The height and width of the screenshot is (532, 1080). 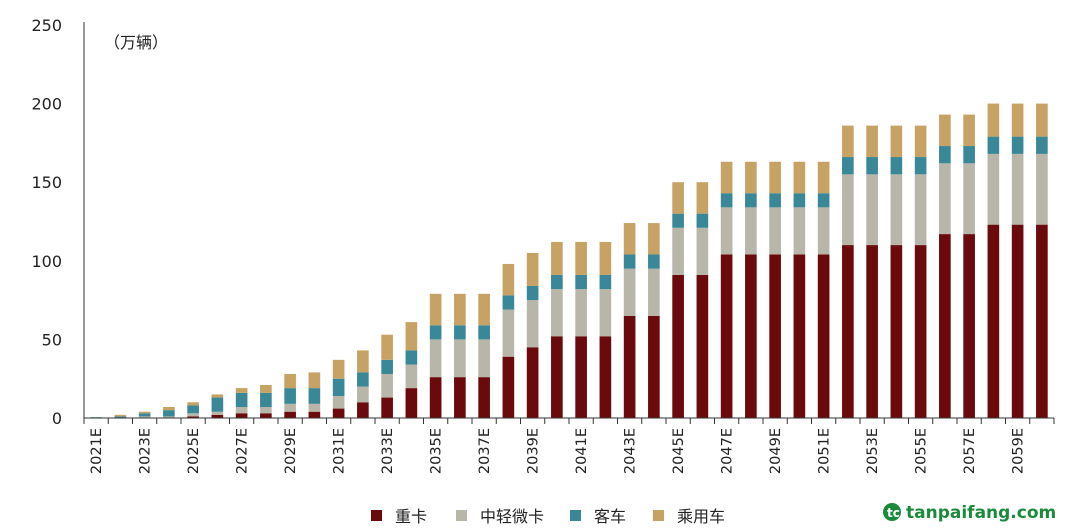 What do you see at coordinates (981, 513) in the screenshot?
I see `watermark-text: tanpaifang.com` at bounding box center [981, 513].